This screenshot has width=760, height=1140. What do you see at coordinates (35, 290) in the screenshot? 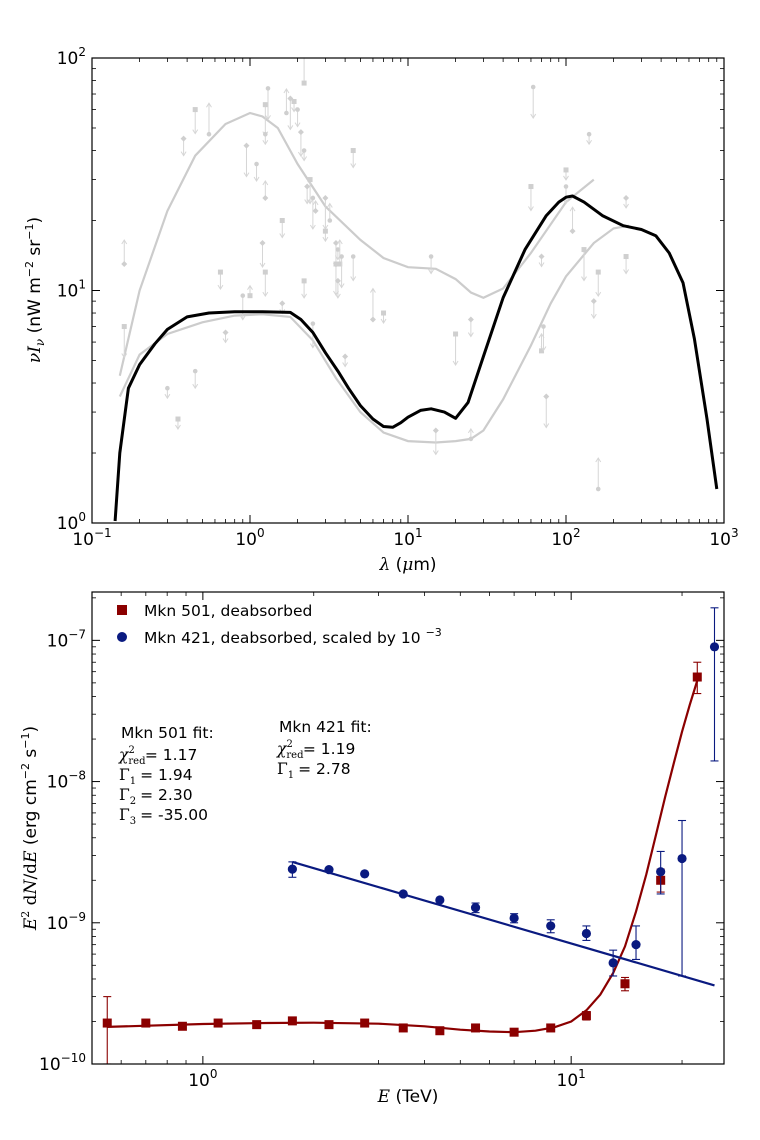
I see `top-y-axis-label: νIν (nW m−2 sr−1)` at bounding box center [35, 290].